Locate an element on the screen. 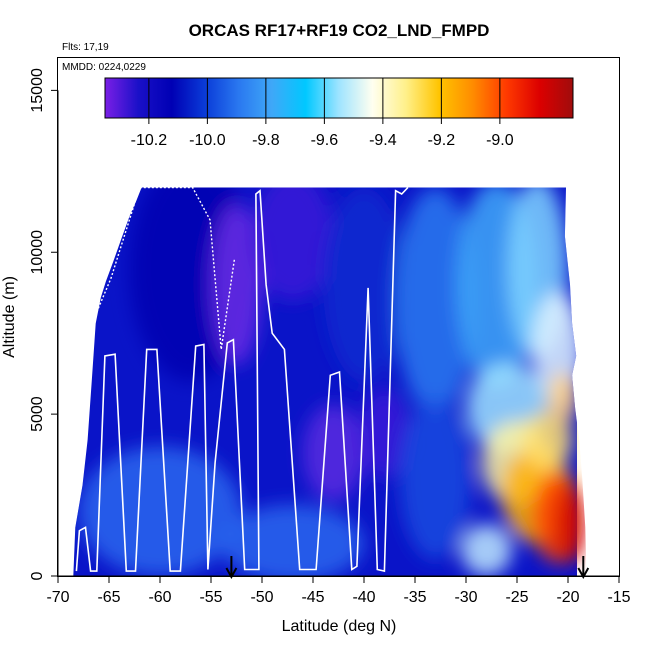  flight-track-line-upper is located at coordinates (162, 268).